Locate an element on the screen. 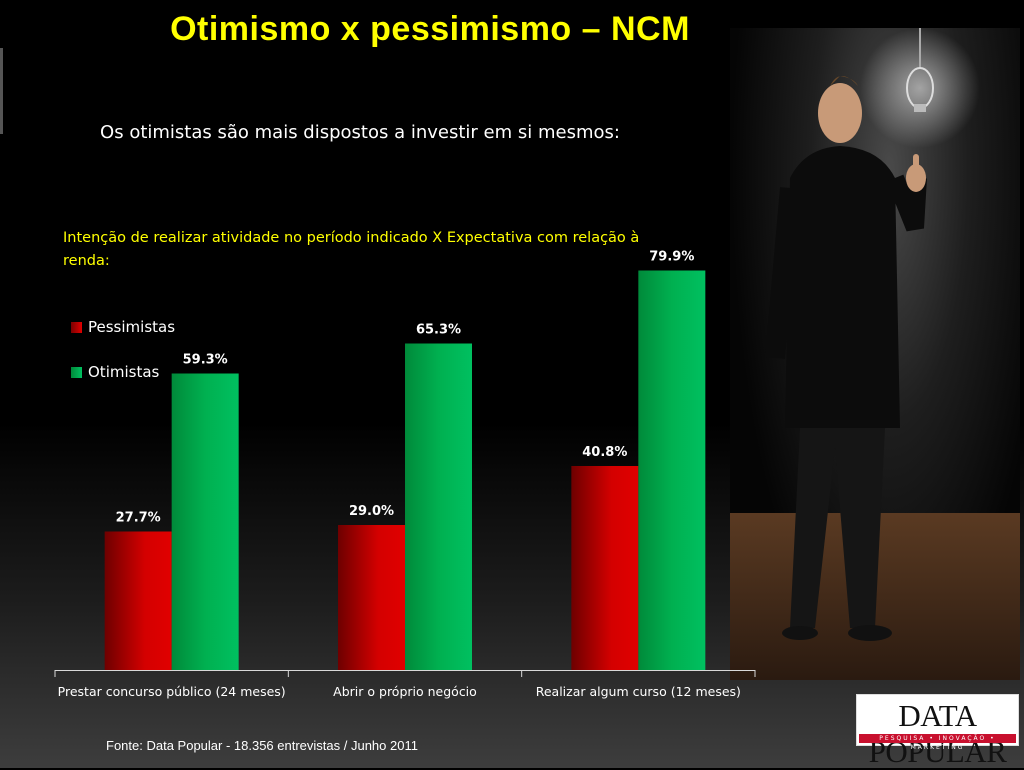  data-label: 65.3% is located at coordinates (438, 330).